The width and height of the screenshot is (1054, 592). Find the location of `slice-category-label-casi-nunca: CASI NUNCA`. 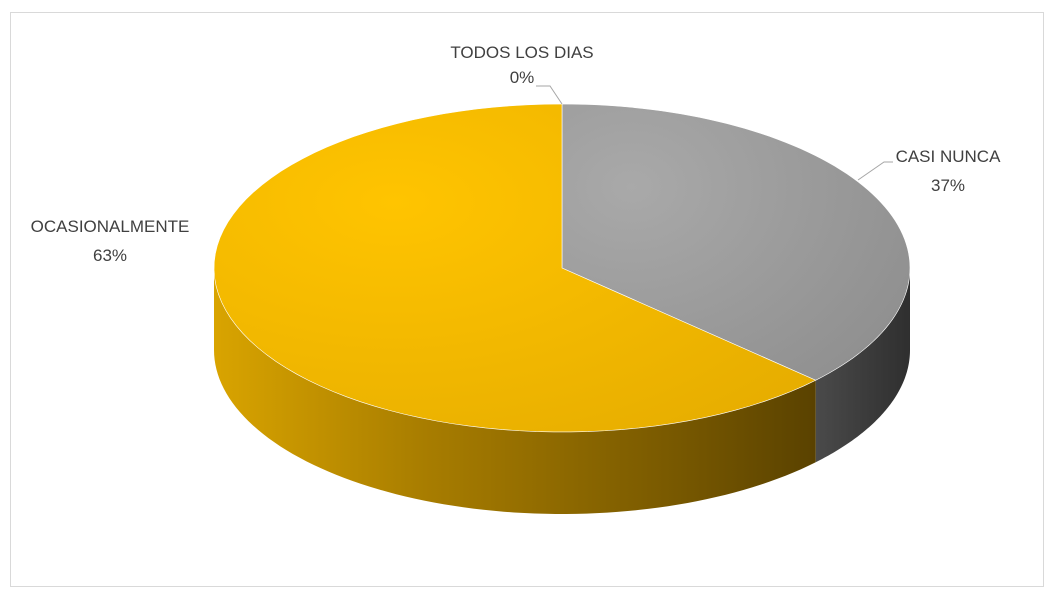

slice-category-label-casi-nunca: CASI NUNCA is located at coordinates (949, 156).